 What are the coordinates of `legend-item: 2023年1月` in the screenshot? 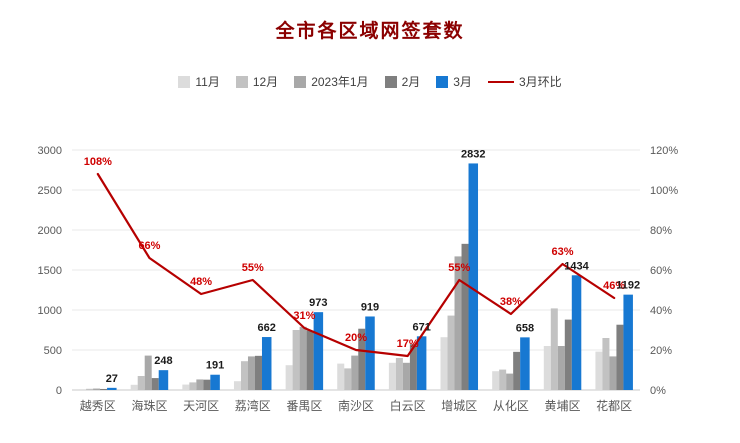 It's located at (331, 81).